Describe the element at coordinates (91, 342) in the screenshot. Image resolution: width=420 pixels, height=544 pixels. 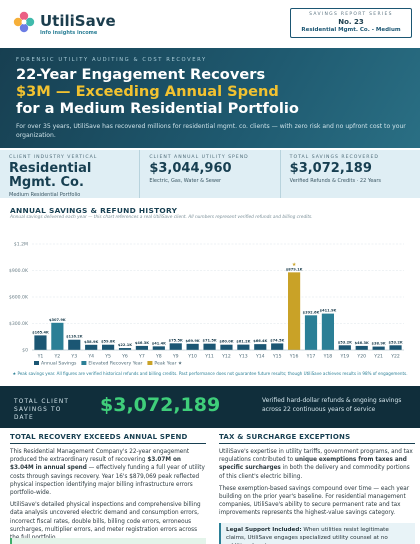
I see `value-label: $58.9K` at that location.